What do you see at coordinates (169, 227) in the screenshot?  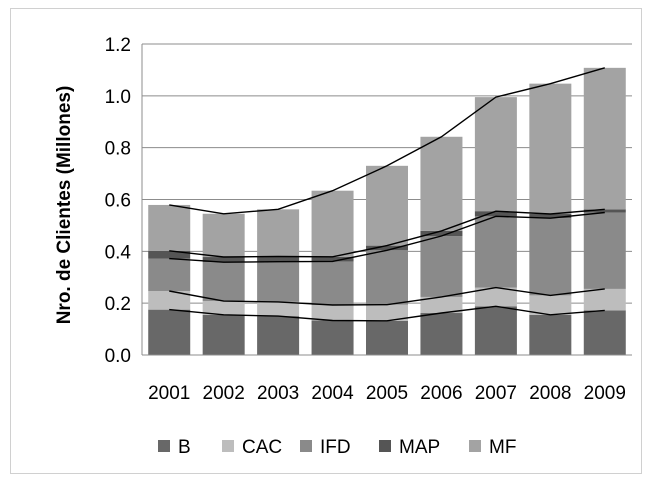 I see `bar-segment-mf-2001` at bounding box center [169, 227].